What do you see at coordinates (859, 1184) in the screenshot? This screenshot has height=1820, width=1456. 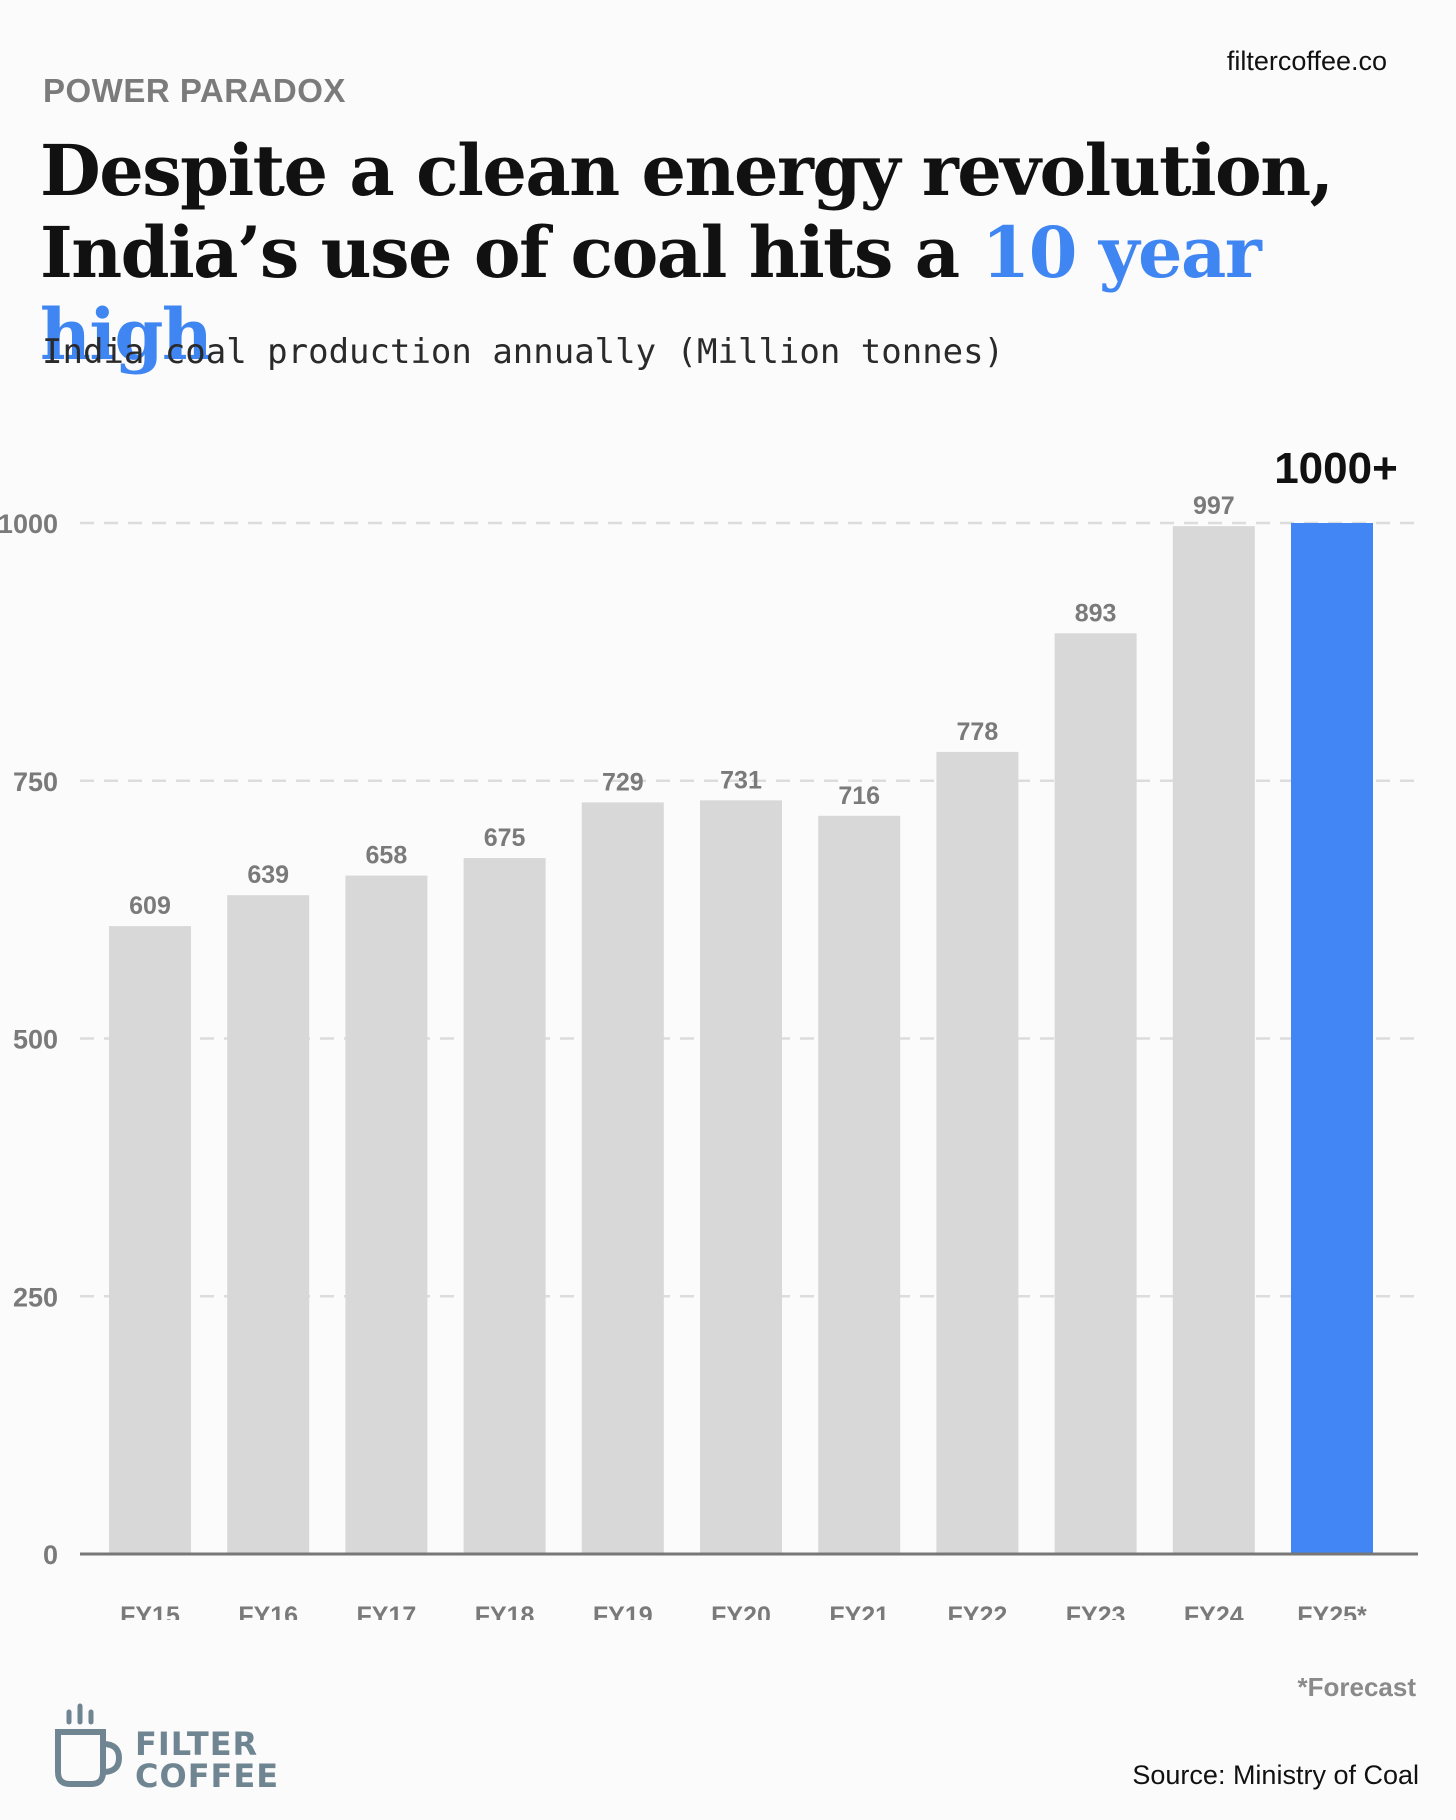 I see `bar-fy21` at bounding box center [859, 1184].